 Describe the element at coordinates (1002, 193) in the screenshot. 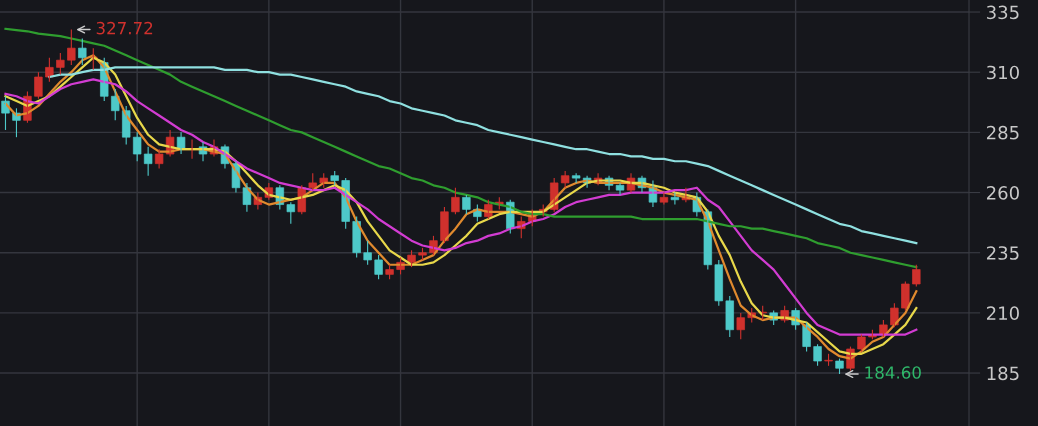

I see `y-tick-label: 260` at that location.